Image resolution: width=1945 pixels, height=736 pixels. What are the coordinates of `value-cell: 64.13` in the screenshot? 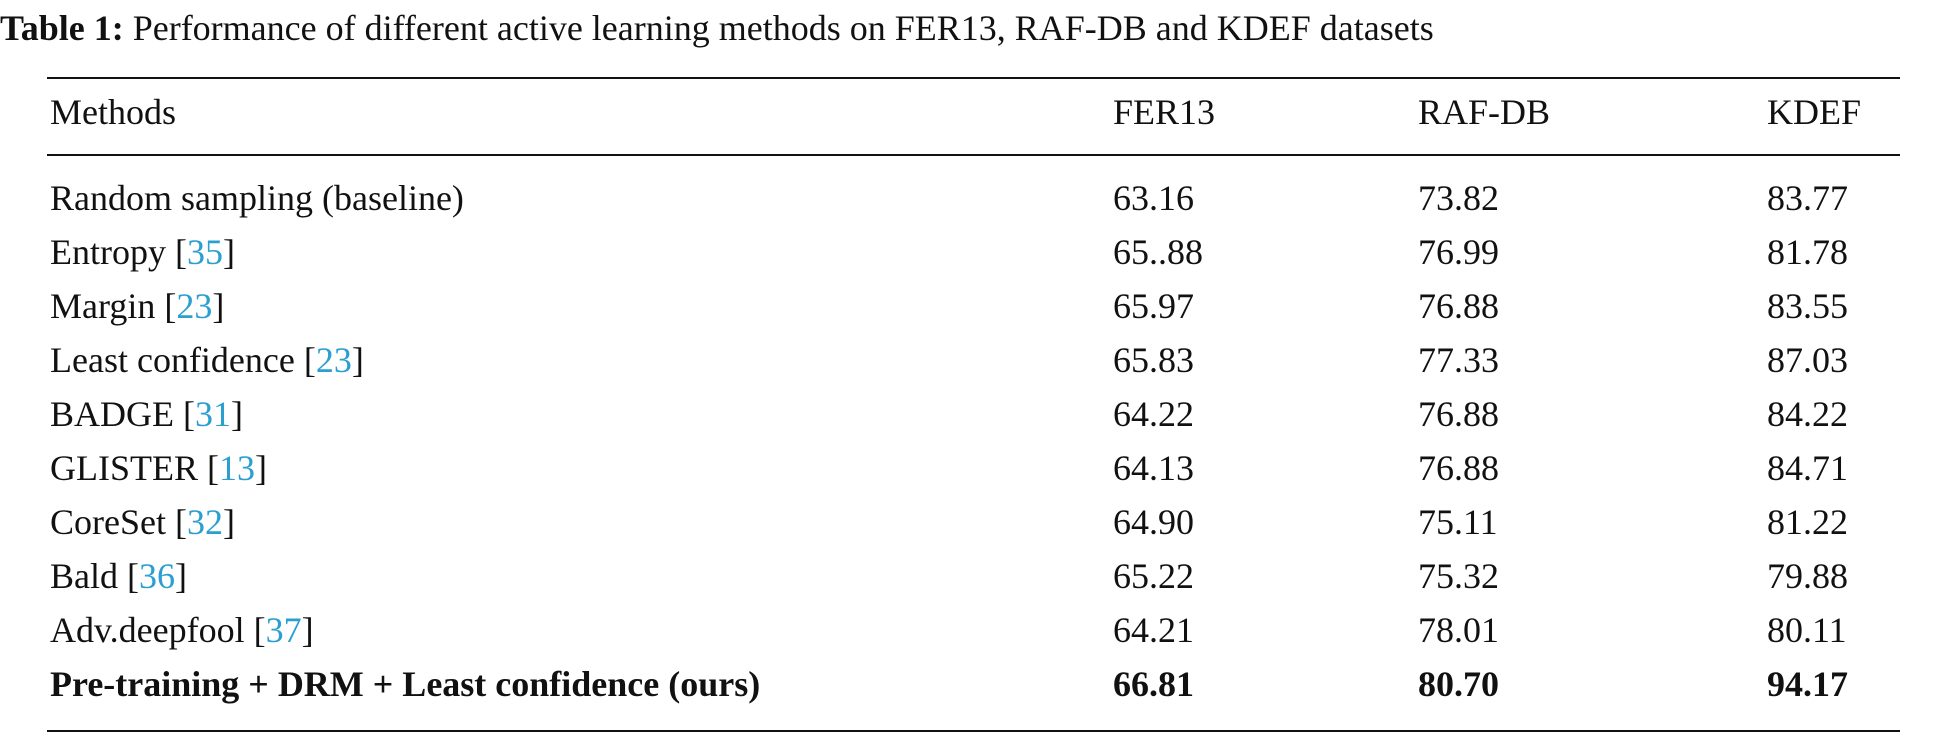 It's located at (1153, 468).